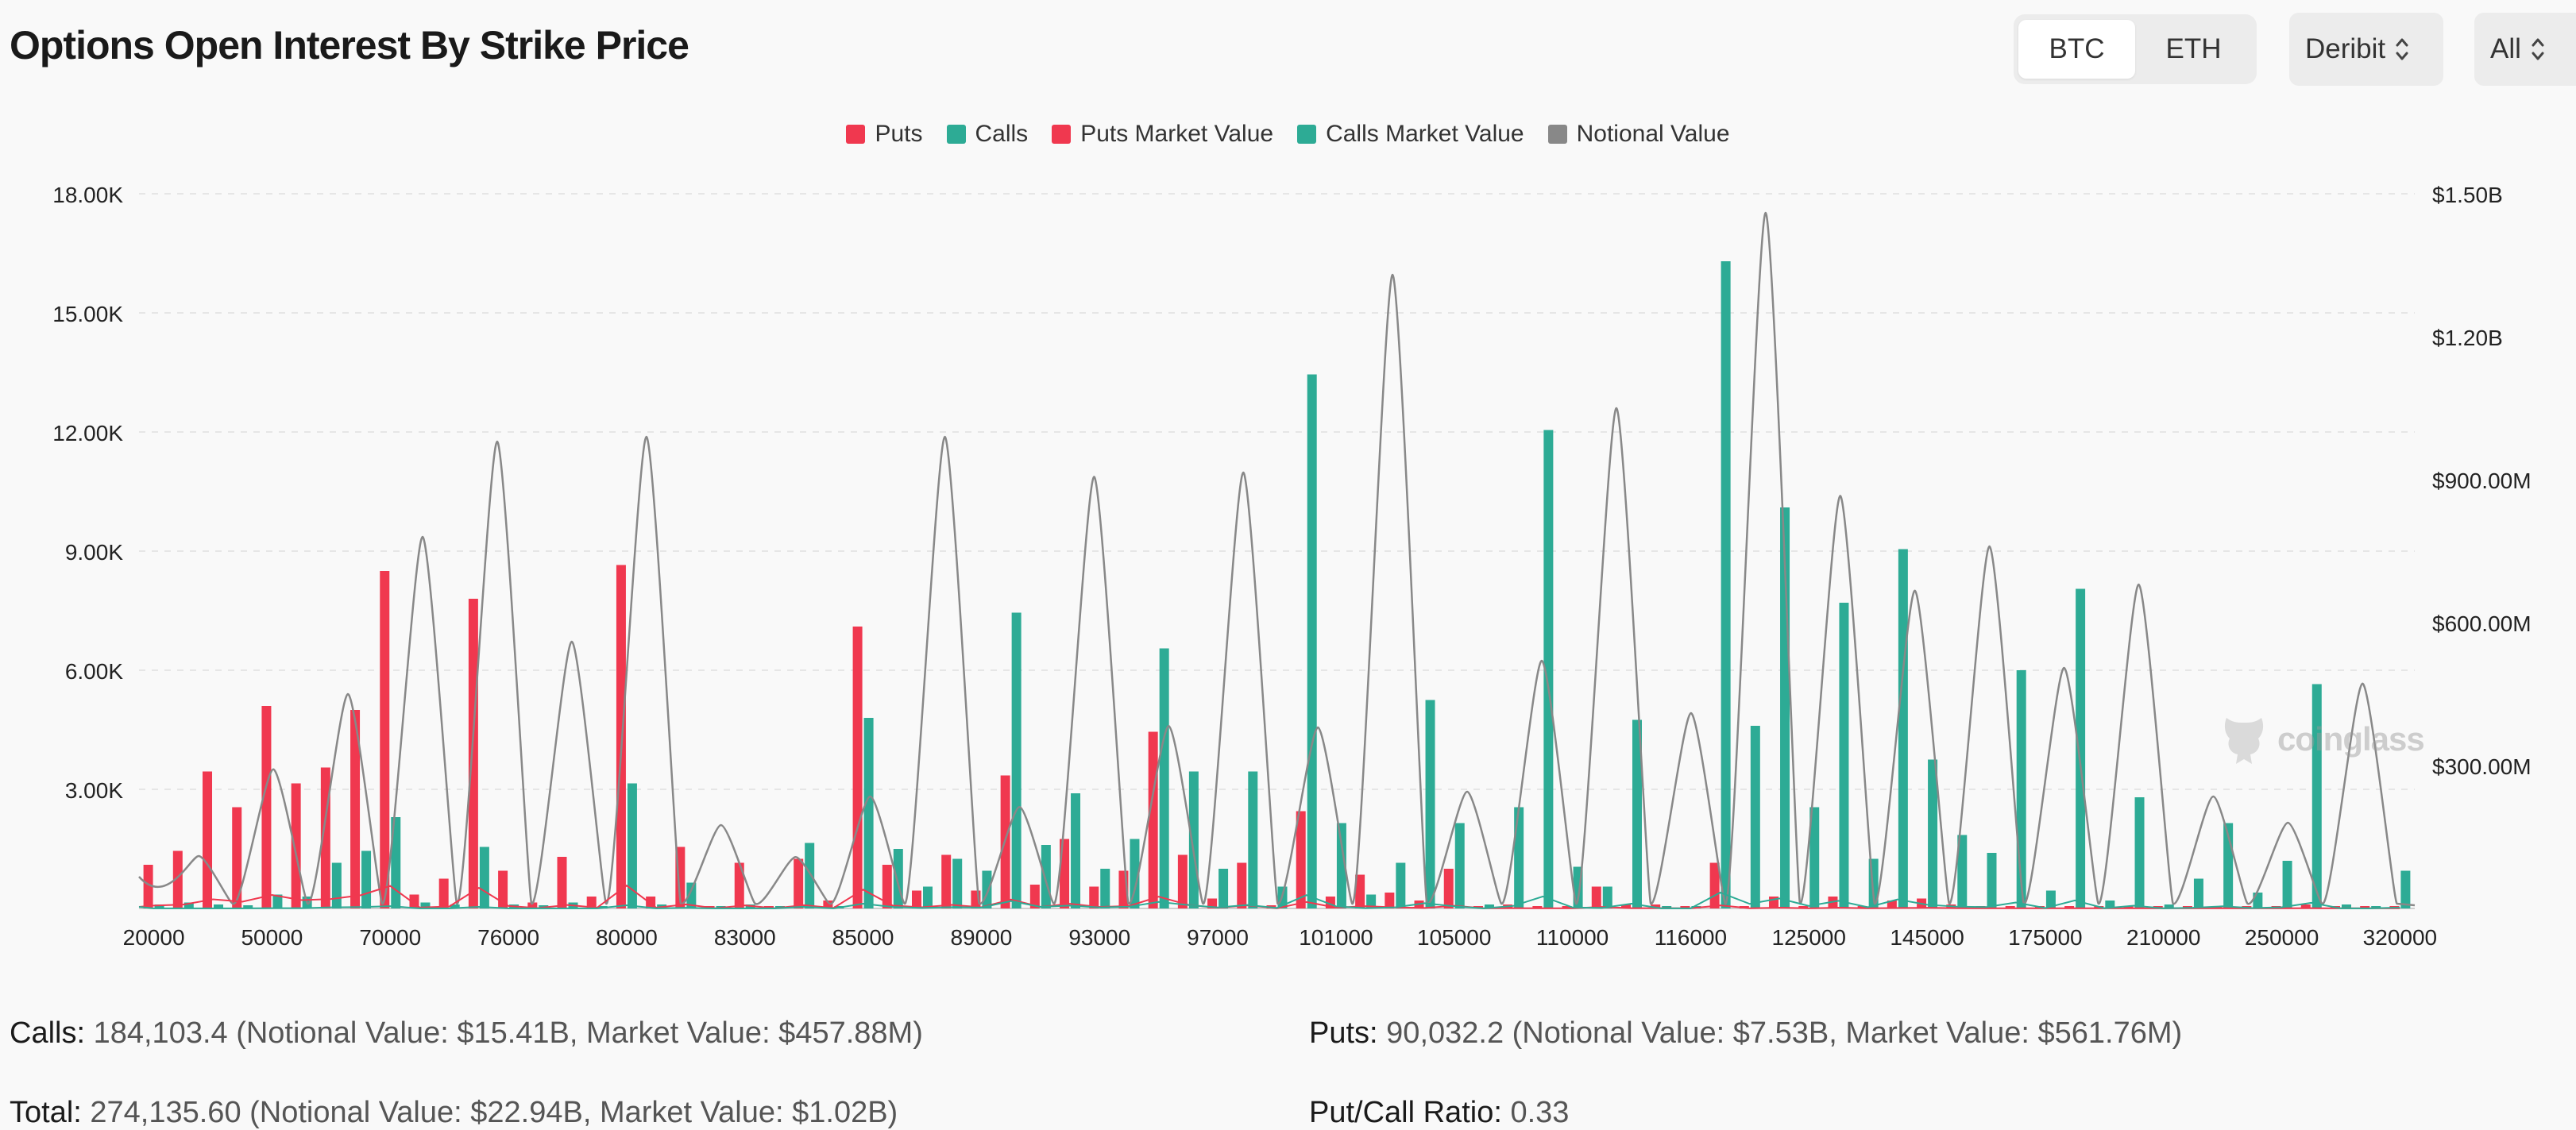 This screenshot has height=1130, width=2576. I want to click on legend-item-puts-market-value: Puts Market Value, so click(1162, 134).